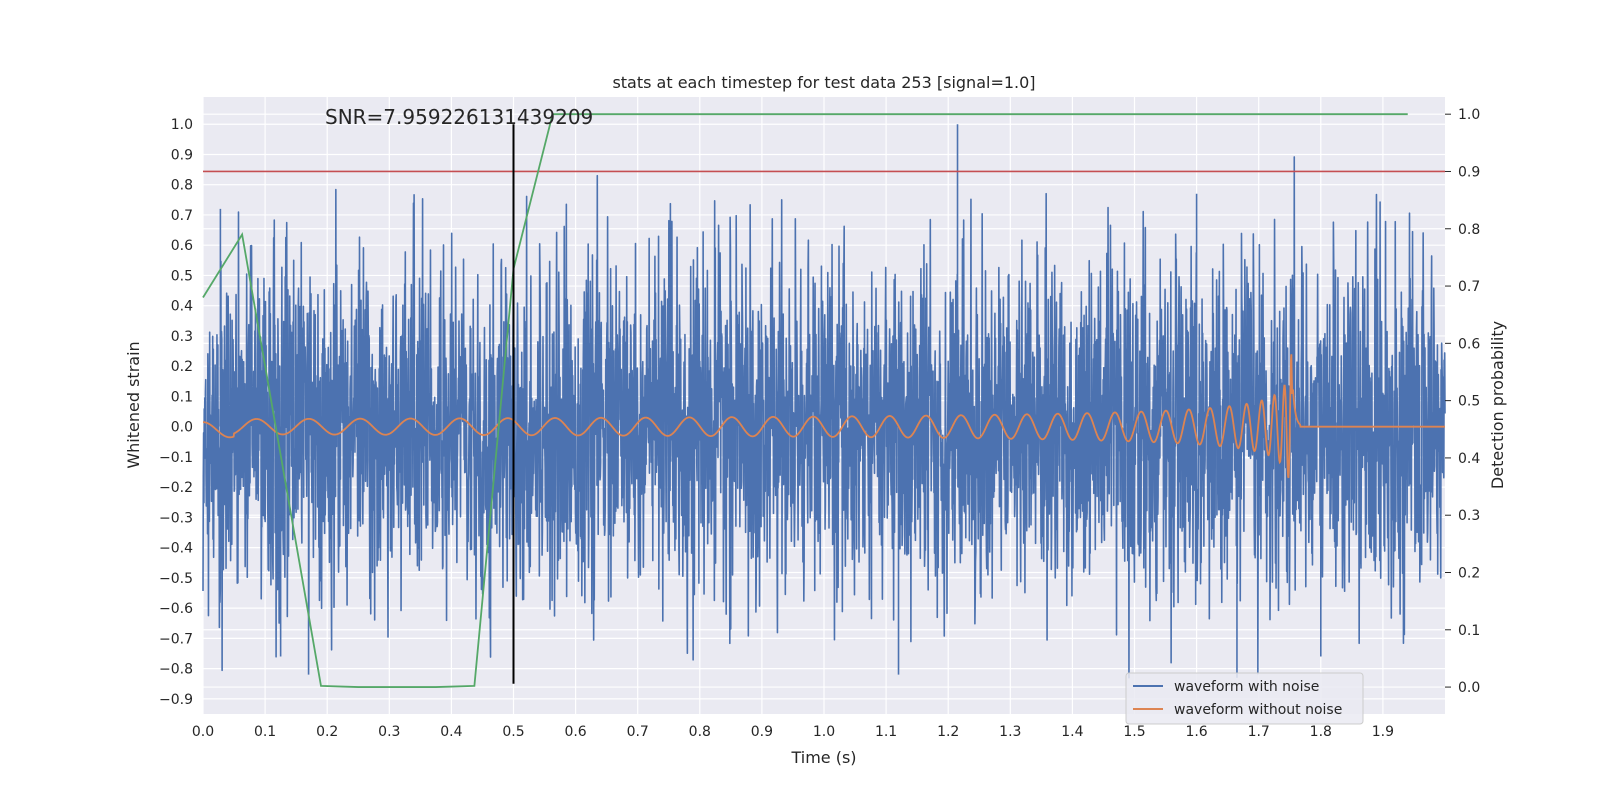 Image resolution: width=1600 pixels, height=800 pixels. I want to click on y2-tick-label: 0.5, so click(1469, 402).